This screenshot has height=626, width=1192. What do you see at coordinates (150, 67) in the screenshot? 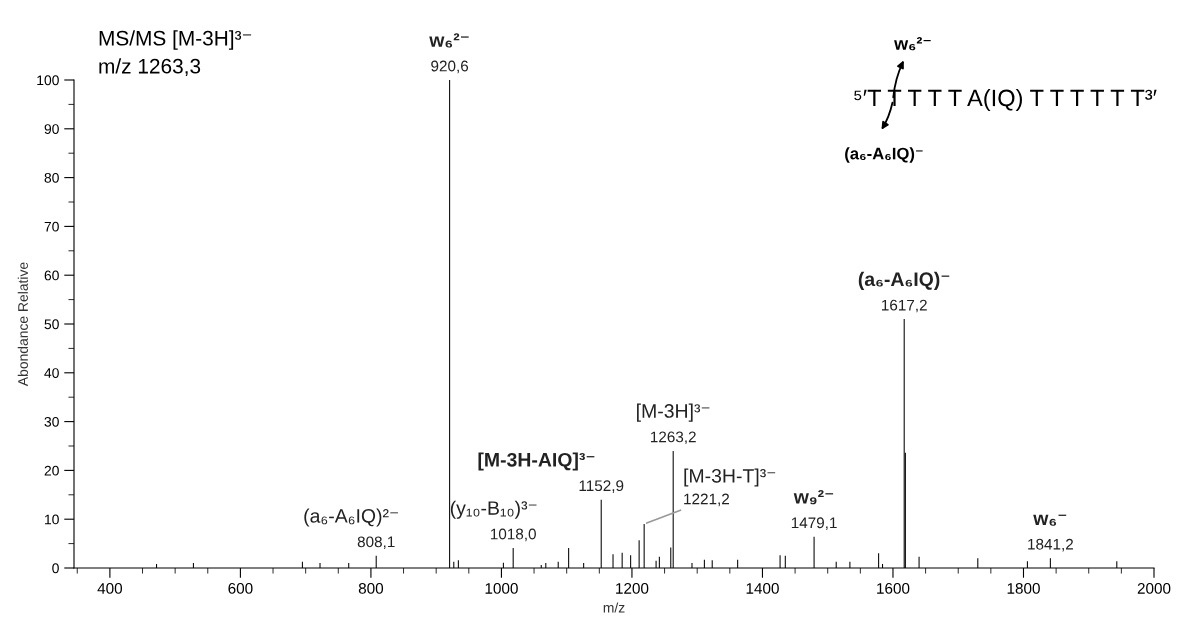
I see `chart-subtitle: m/z 1263,3` at bounding box center [150, 67].